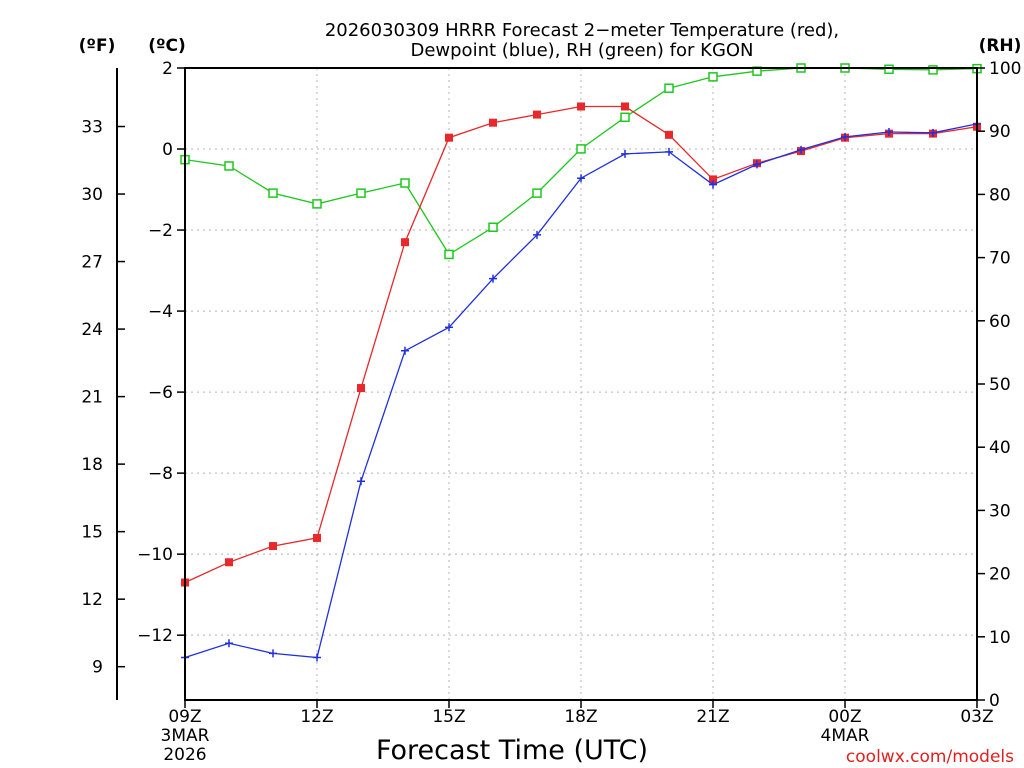  What do you see at coordinates (167, 69) in the screenshot?
I see `celsius-tick-label: 2` at bounding box center [167, 69].